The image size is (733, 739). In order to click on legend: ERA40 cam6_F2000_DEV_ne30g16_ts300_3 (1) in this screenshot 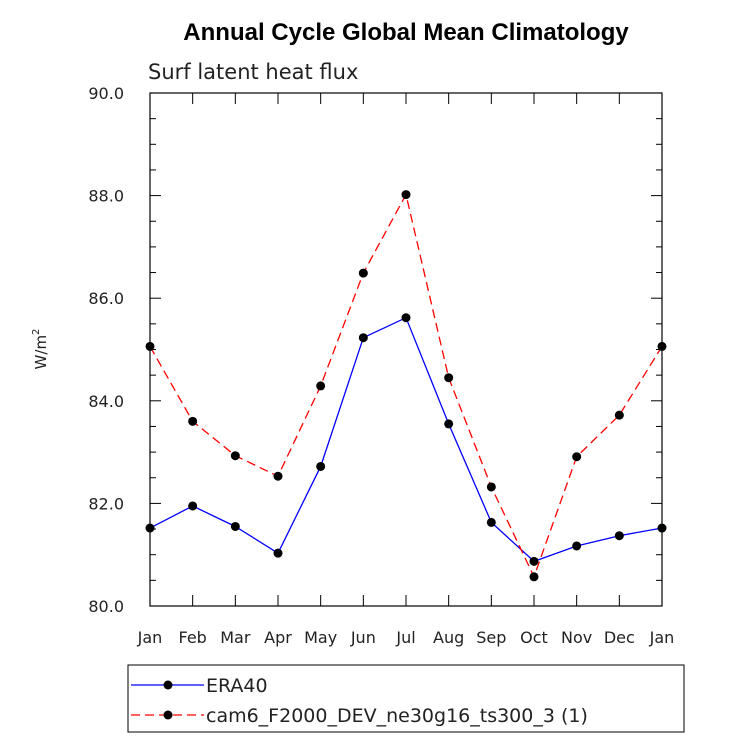, I will do `click(406, 698)`.